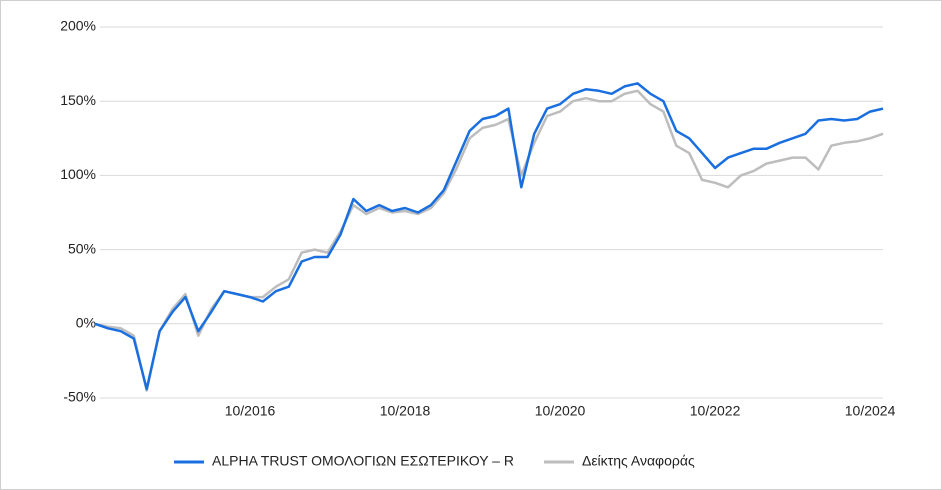  What do you see at coordinates (86, 323) in the screenshot?
I see `y-tick-label: 0%` at bounding box center [86, 323].